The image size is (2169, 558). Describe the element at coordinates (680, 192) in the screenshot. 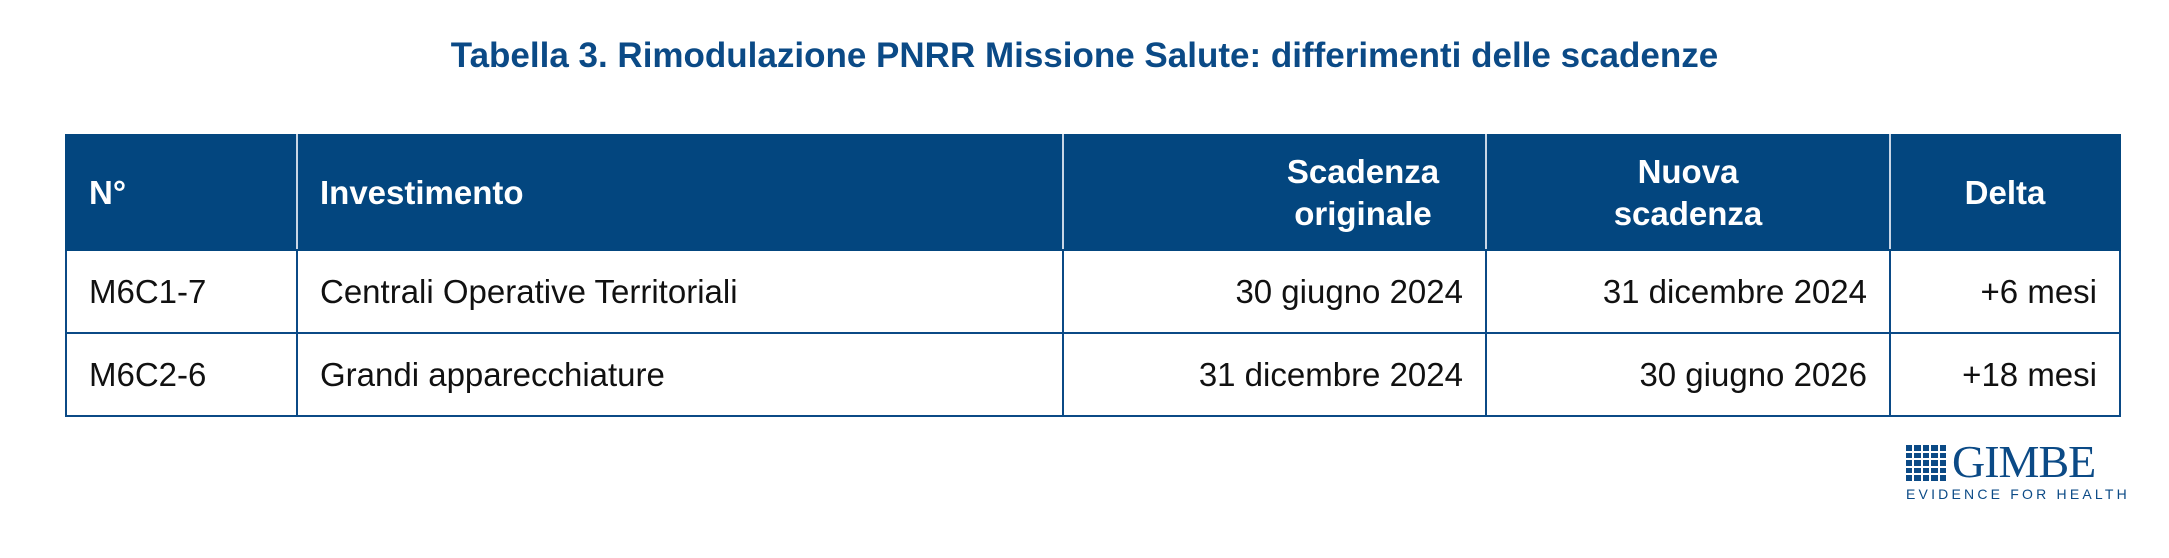

I see `header-investment: Investimento` at that location.